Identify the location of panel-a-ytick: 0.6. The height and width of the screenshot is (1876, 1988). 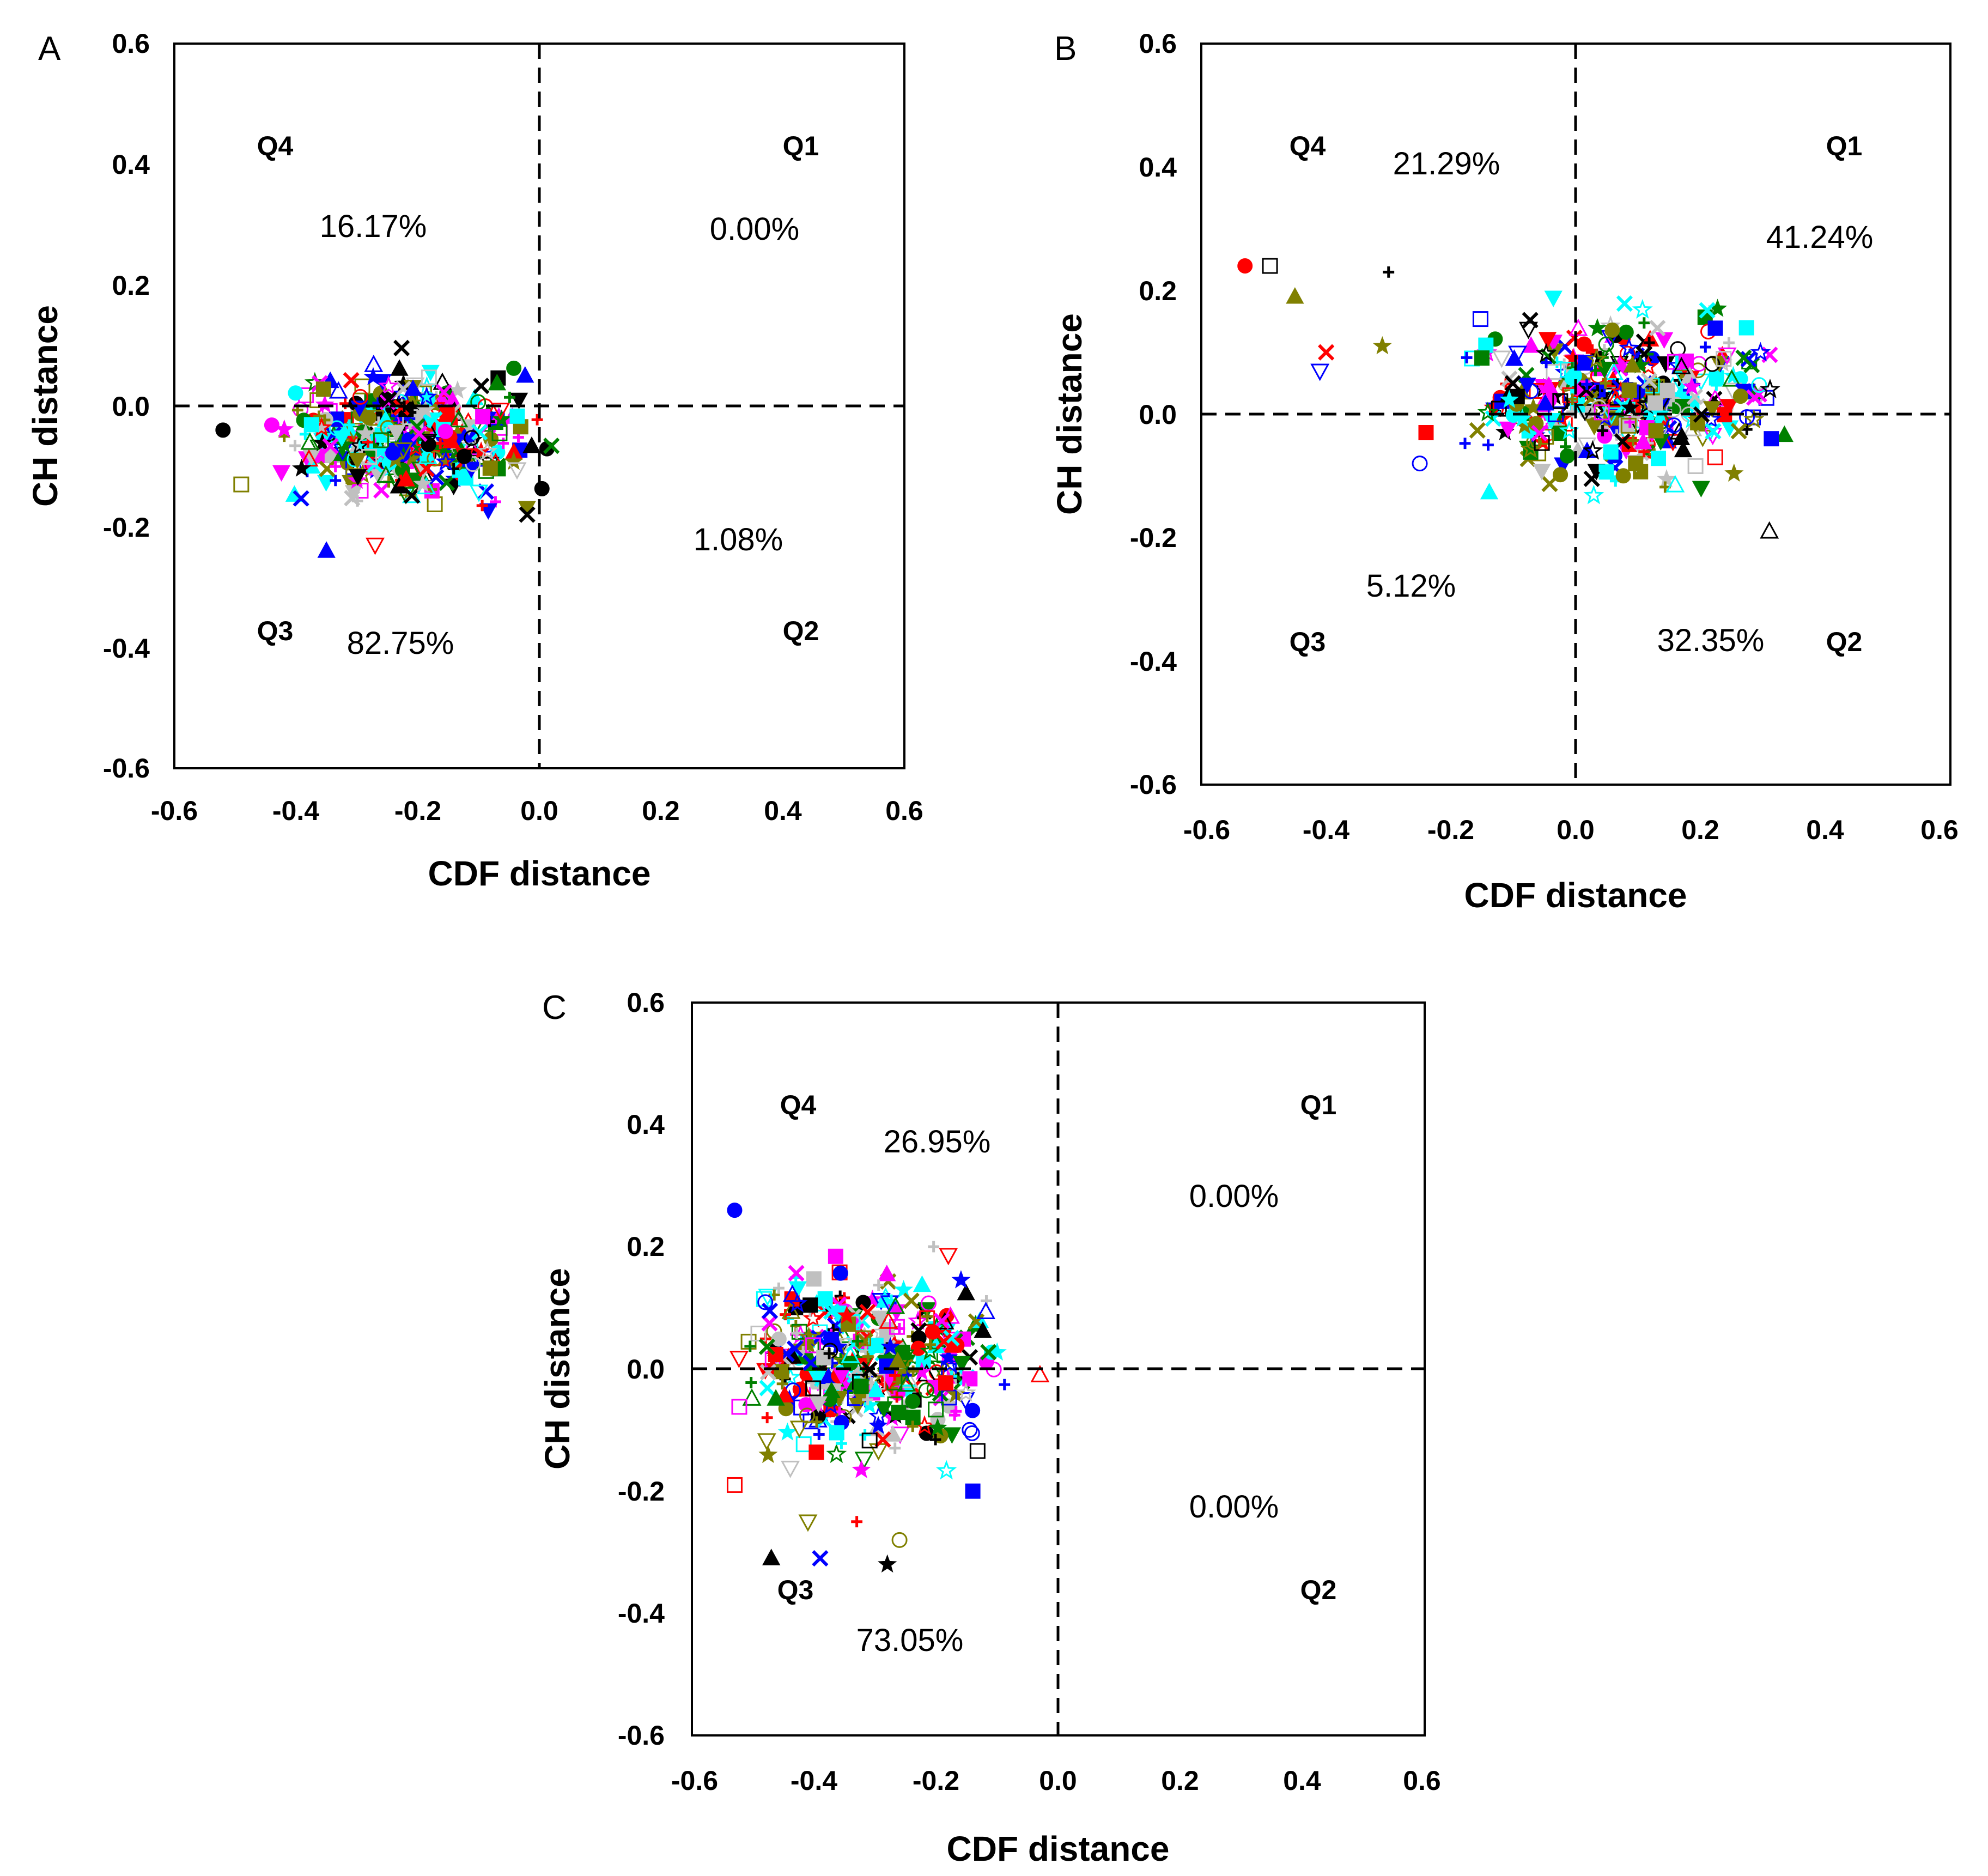
(131, 43).